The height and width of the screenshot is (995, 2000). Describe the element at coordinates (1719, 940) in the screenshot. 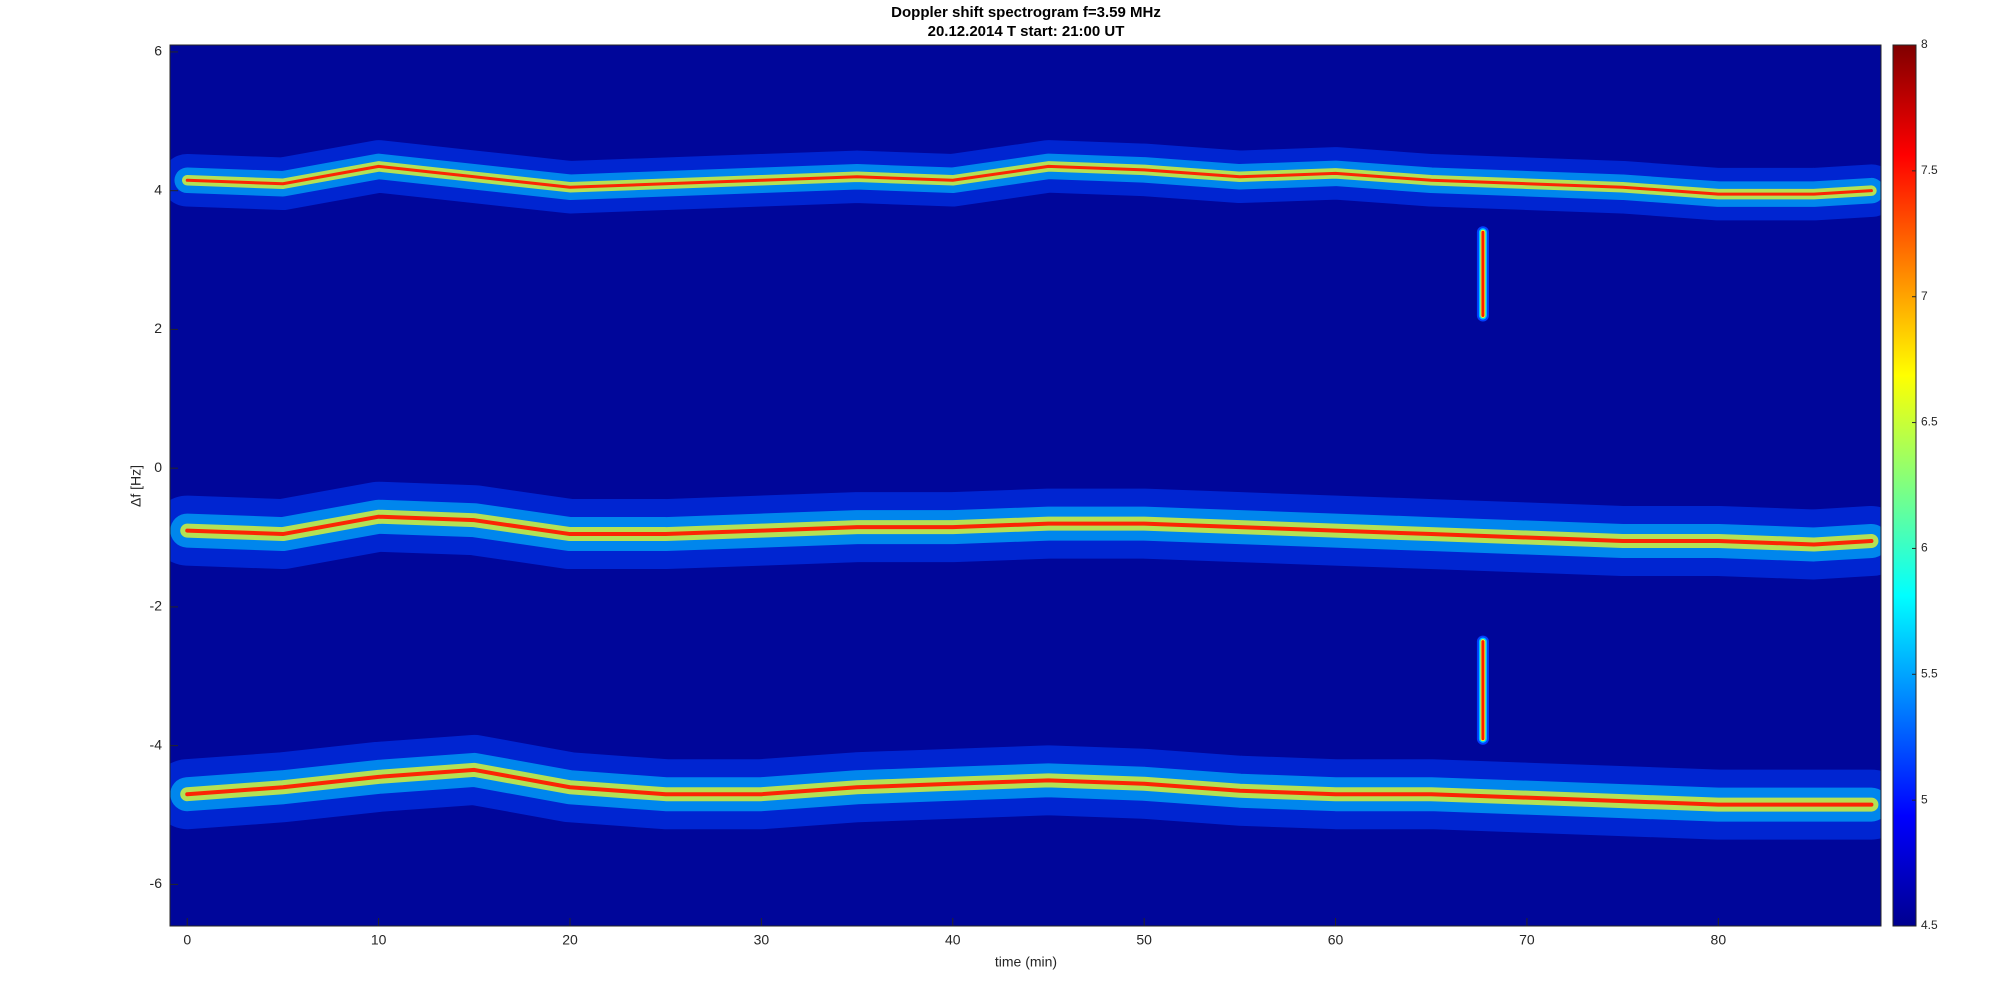

I see `x-tick-label: 80` at that location.